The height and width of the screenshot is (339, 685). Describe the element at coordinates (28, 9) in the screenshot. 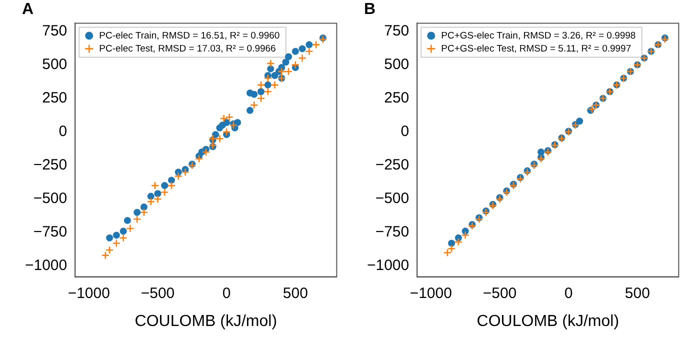

I see `chart-title: A` at that location.